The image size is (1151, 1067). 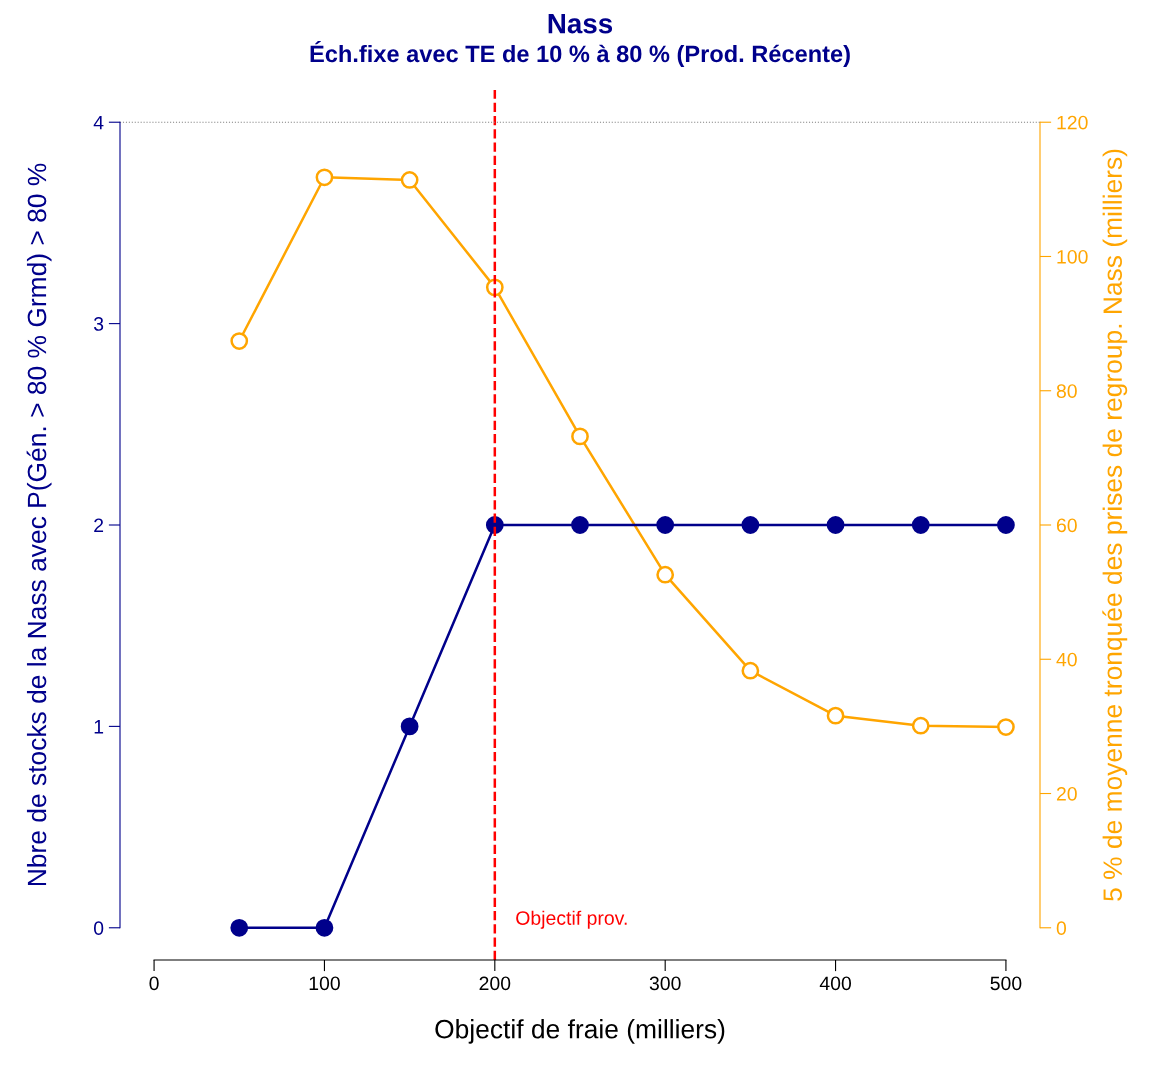 I want to click on x-tick-label: 100, so click(x=324, y=983).